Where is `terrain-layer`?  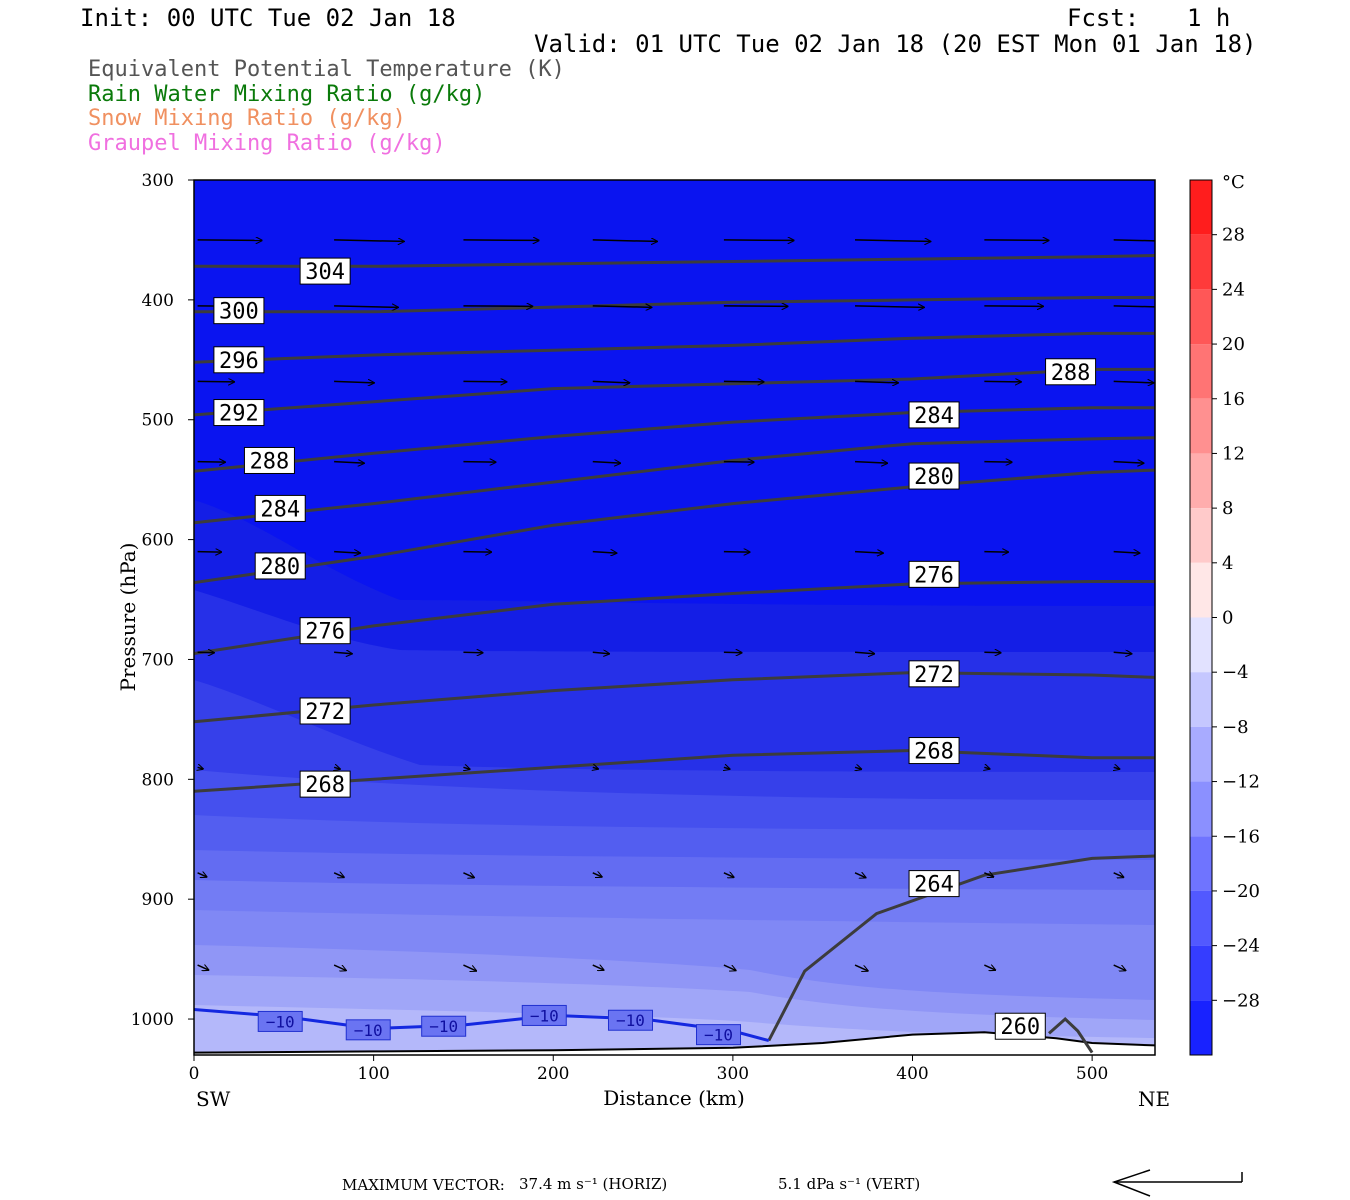 terrain-layer is located at coordinates (674, 1043).